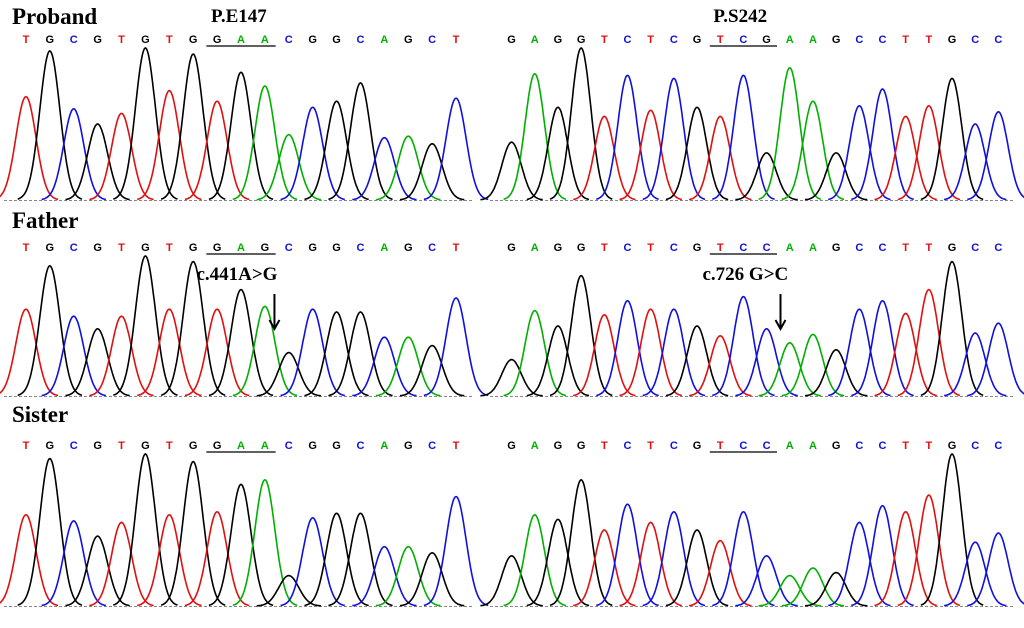 This screenshot has width=1024, height=628. Describe the element at coordinates (239, 16) in the screenshot. I see `panel-title: P.E147` at that location.